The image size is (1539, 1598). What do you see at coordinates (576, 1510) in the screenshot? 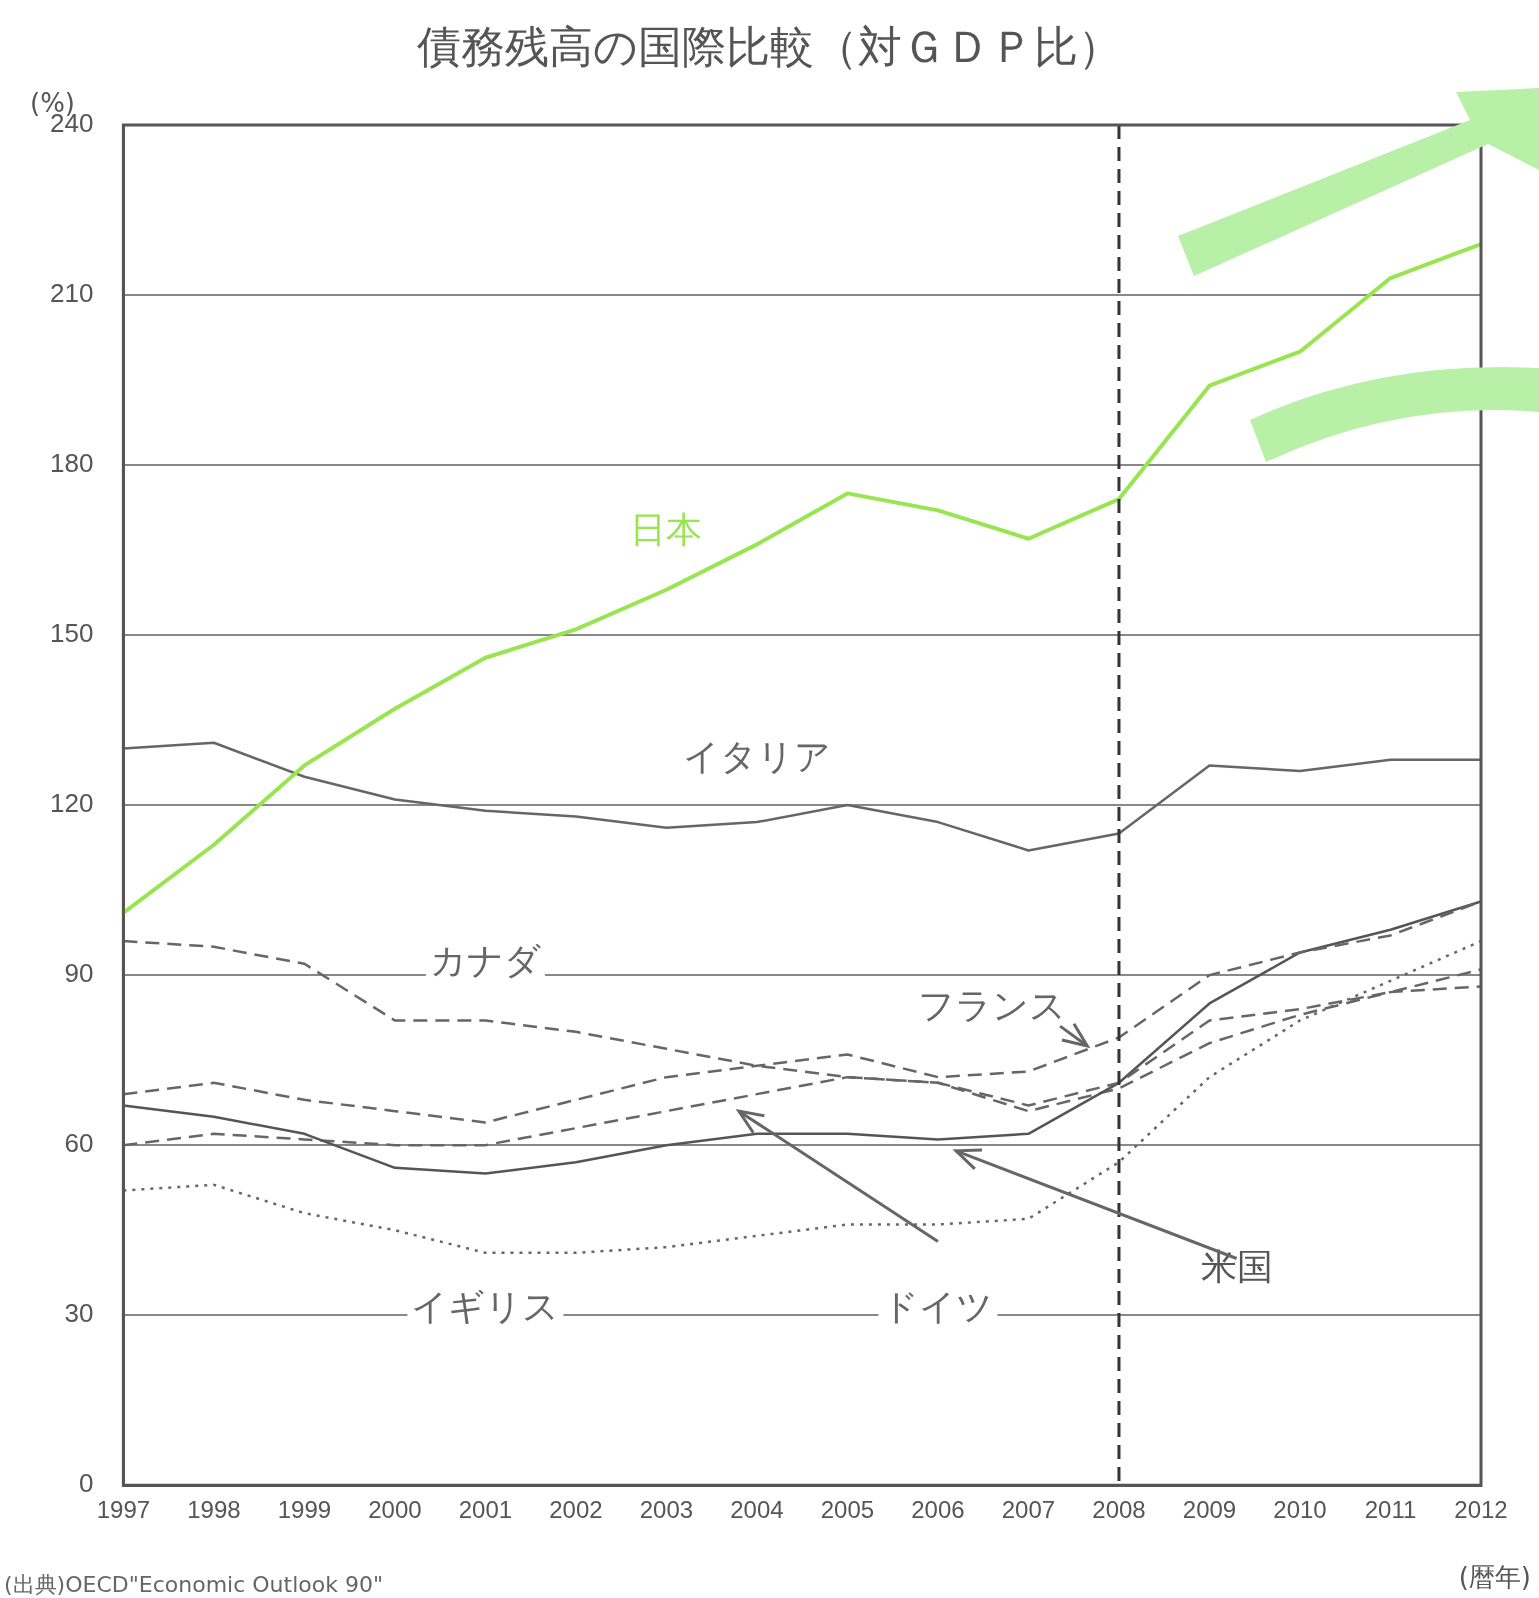
I see `x-tick-label: 2002` at bounding box center [576, 1510].